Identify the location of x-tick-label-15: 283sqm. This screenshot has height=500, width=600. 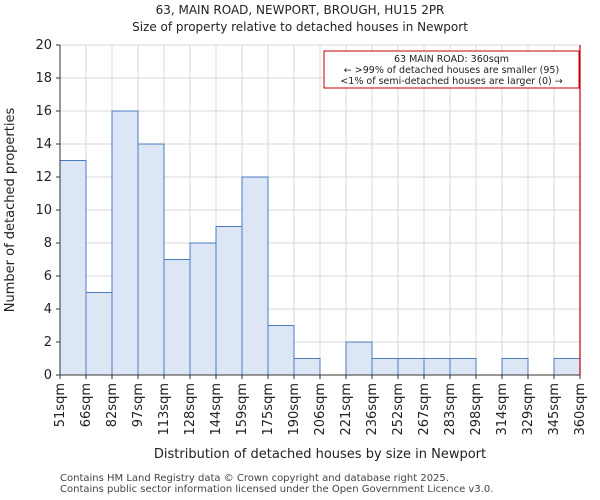
(450, 409).